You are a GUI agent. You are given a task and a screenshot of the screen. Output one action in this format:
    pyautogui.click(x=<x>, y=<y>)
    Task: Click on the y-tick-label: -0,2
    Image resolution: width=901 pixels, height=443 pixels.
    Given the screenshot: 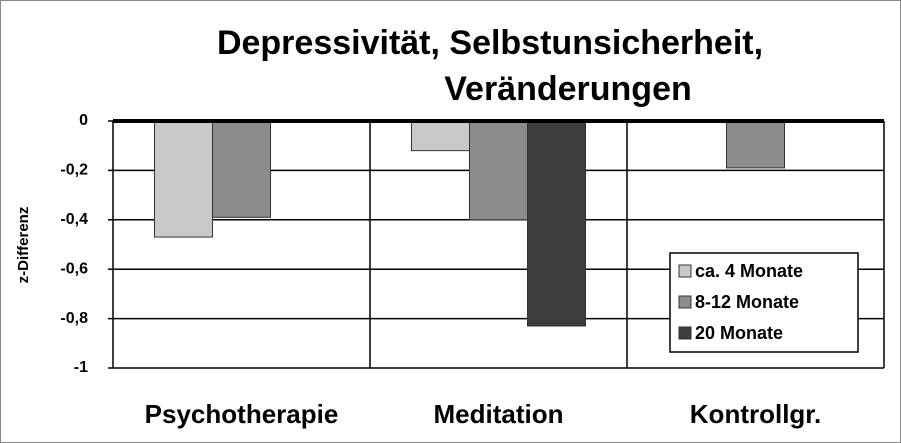 What is the action you would take?
    pyautogui.click(x=74, y=170)
    